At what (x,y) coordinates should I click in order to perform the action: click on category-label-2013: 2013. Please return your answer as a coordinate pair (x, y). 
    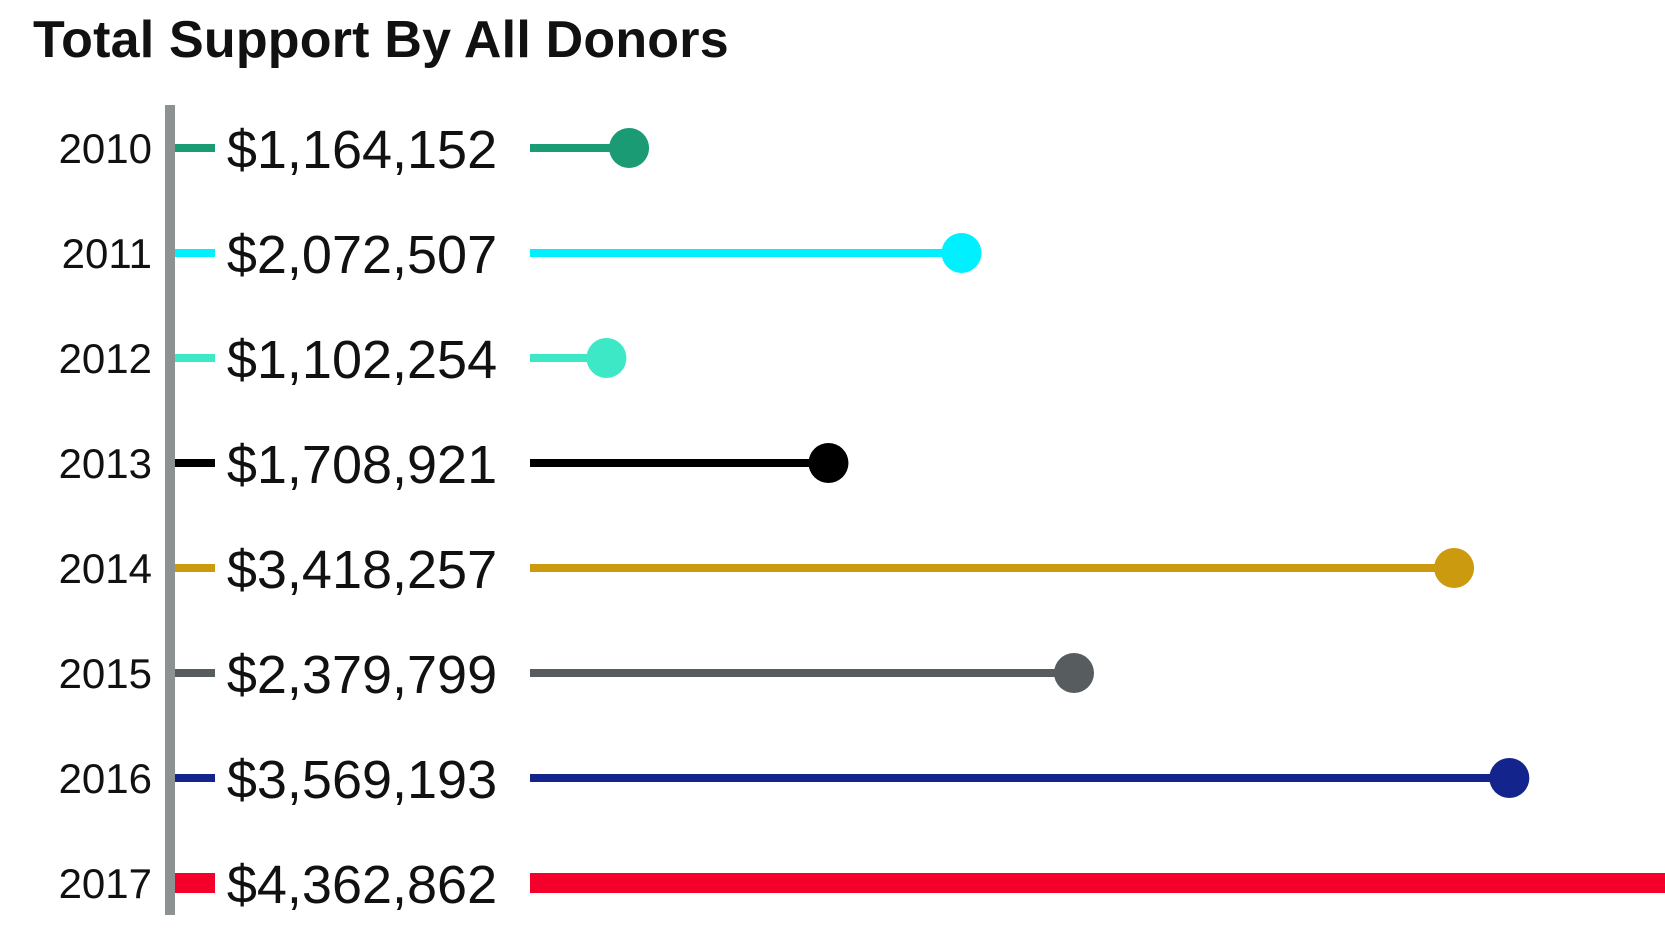
    Looking at the image, I should click on (105, 463).